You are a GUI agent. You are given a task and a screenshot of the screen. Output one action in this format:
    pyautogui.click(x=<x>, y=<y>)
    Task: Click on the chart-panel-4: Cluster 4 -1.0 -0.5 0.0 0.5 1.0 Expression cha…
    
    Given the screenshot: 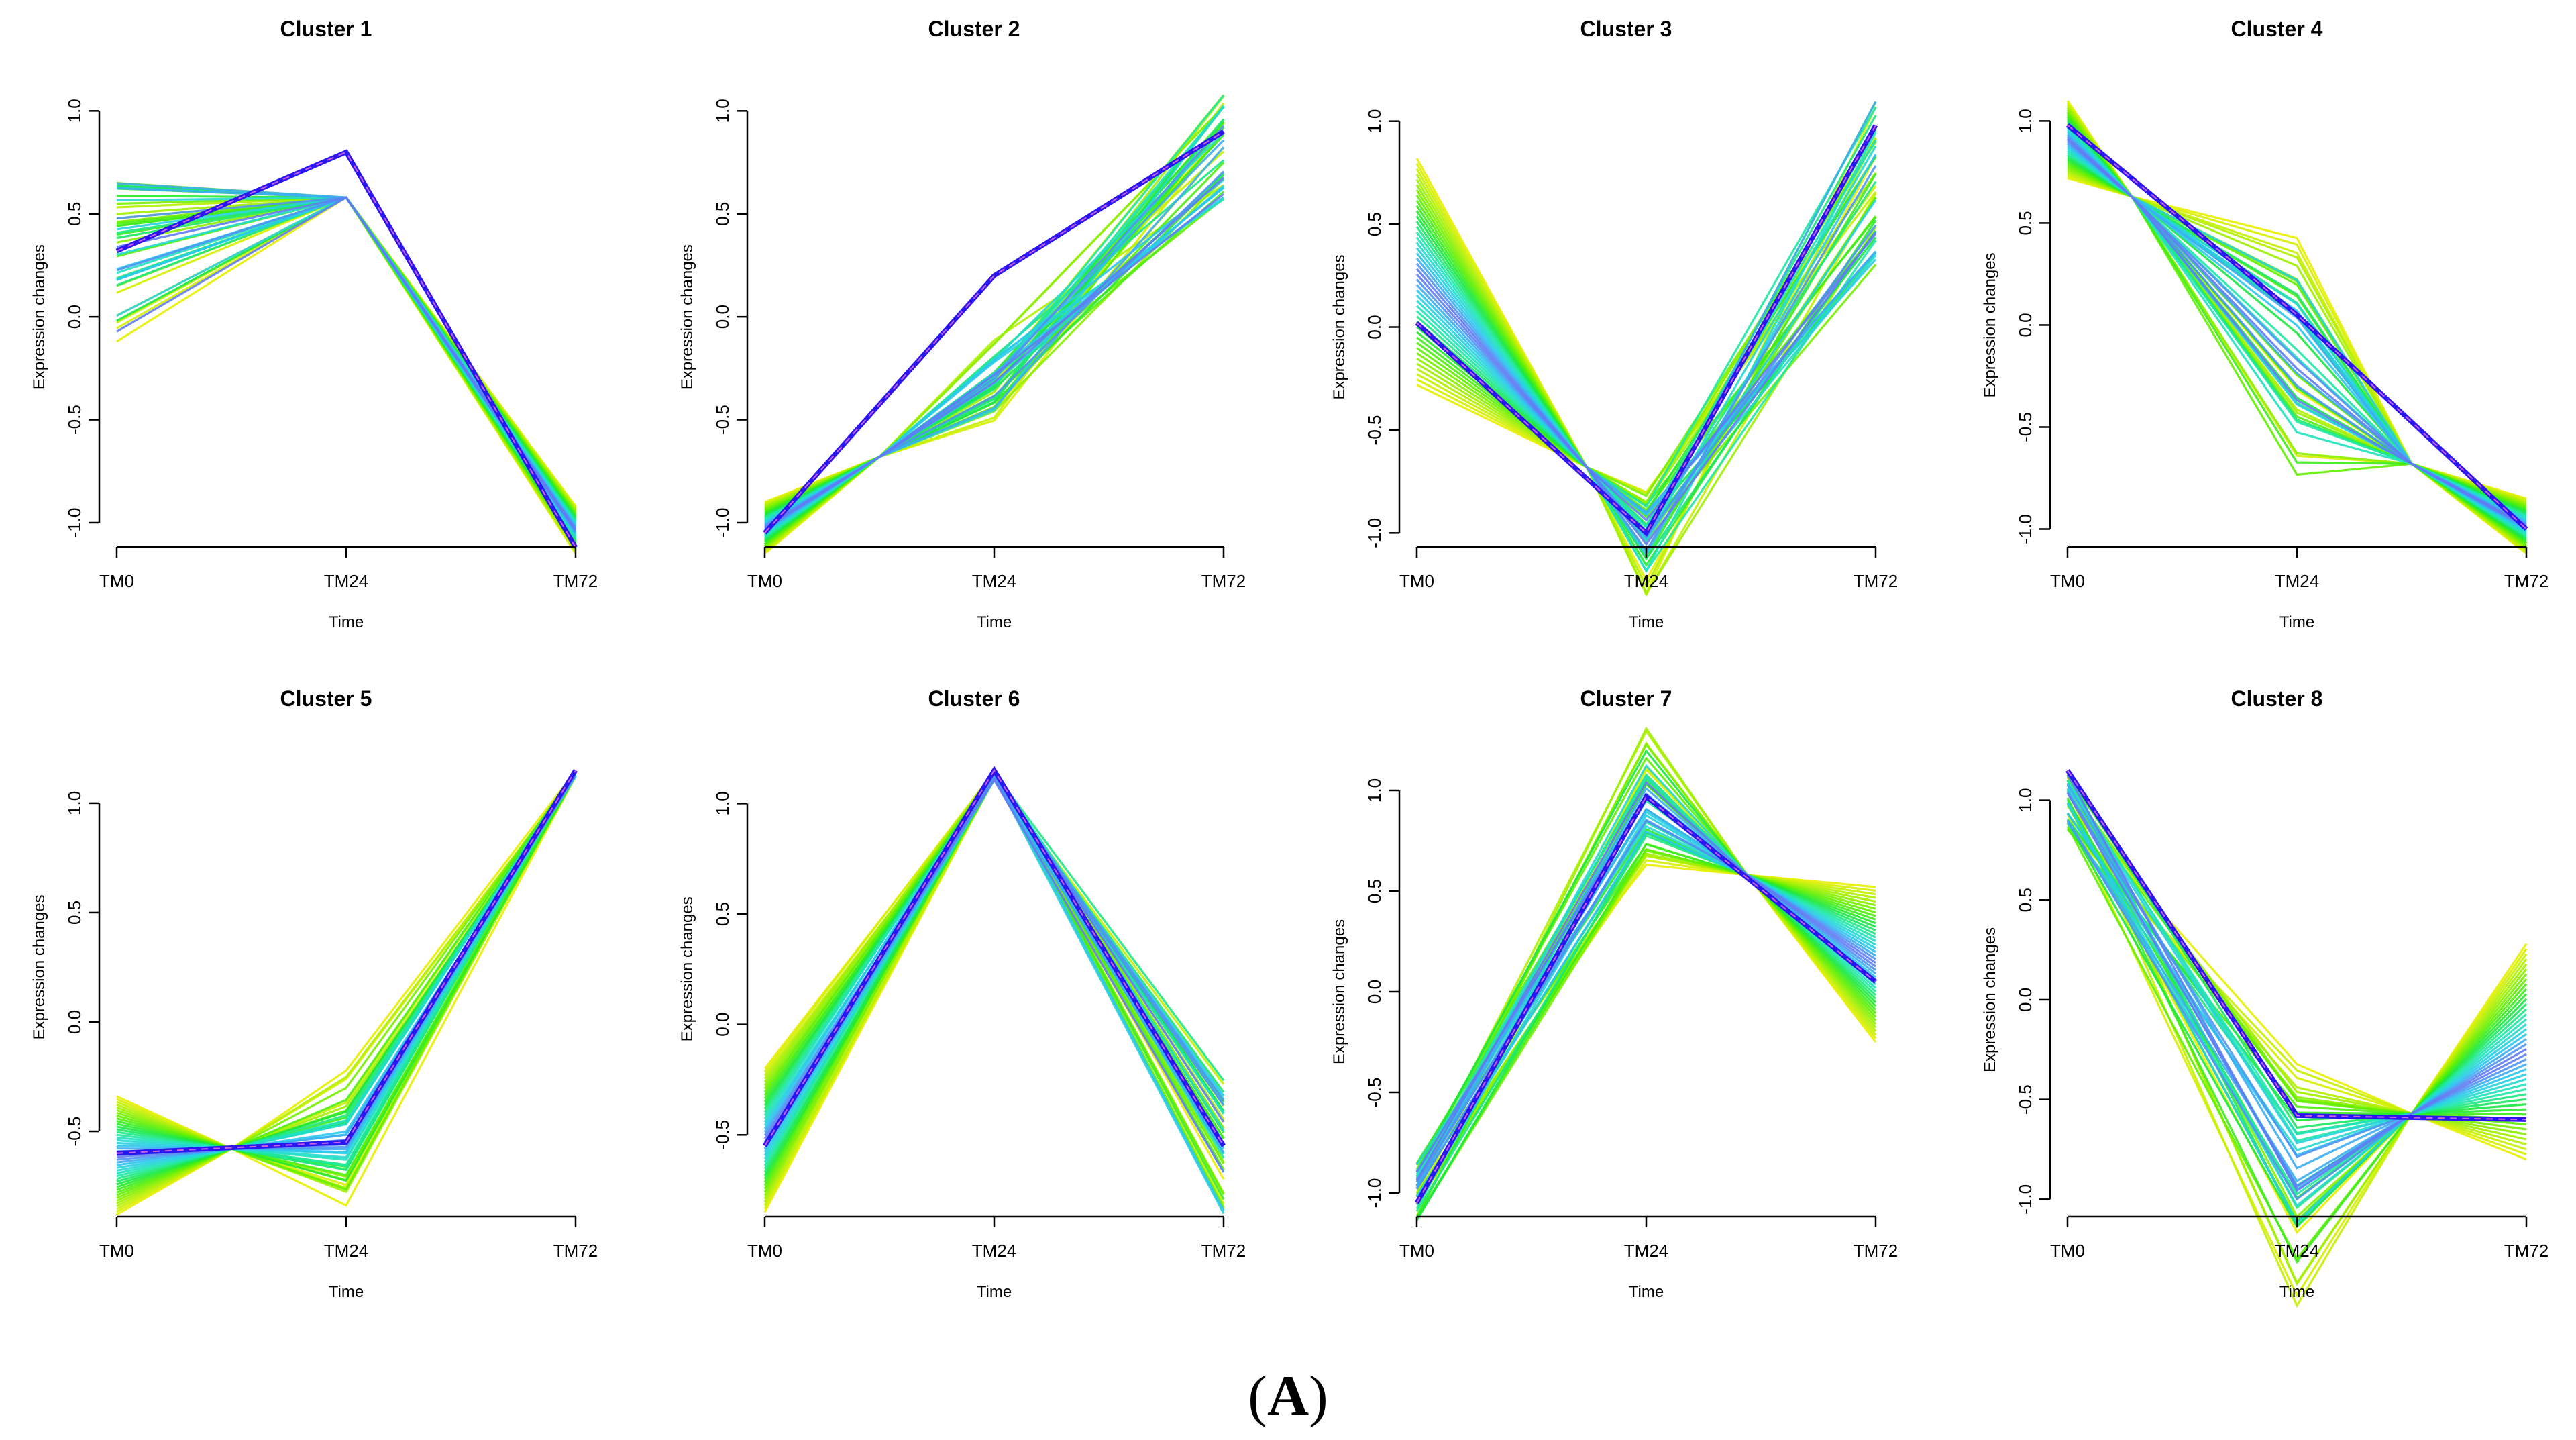 What is the action you would take?
    pyautogui.click(x=2264, y=324)
    